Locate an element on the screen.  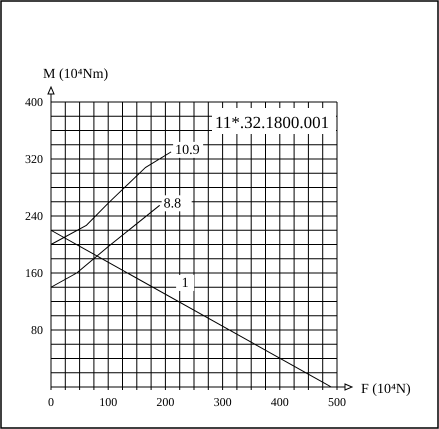
text: 11*.32.1800.001 is located at coordinates (272, 122).